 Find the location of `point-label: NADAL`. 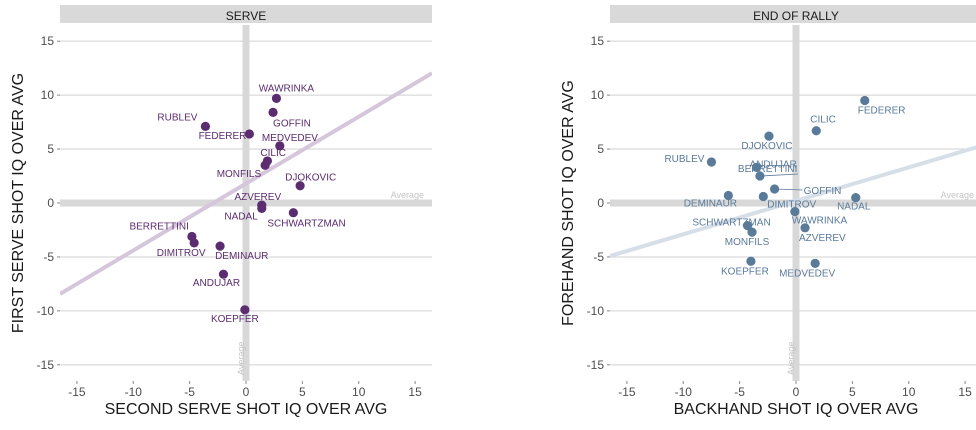

point-label: NADAL is located at coordinates (241, 216).